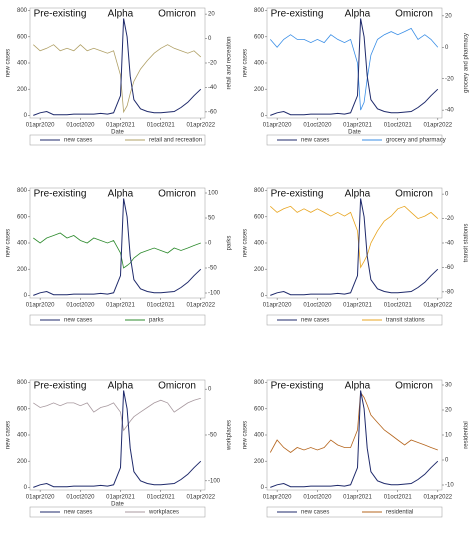  I want to click on y2-tick-label: -50, so click(212, 436).